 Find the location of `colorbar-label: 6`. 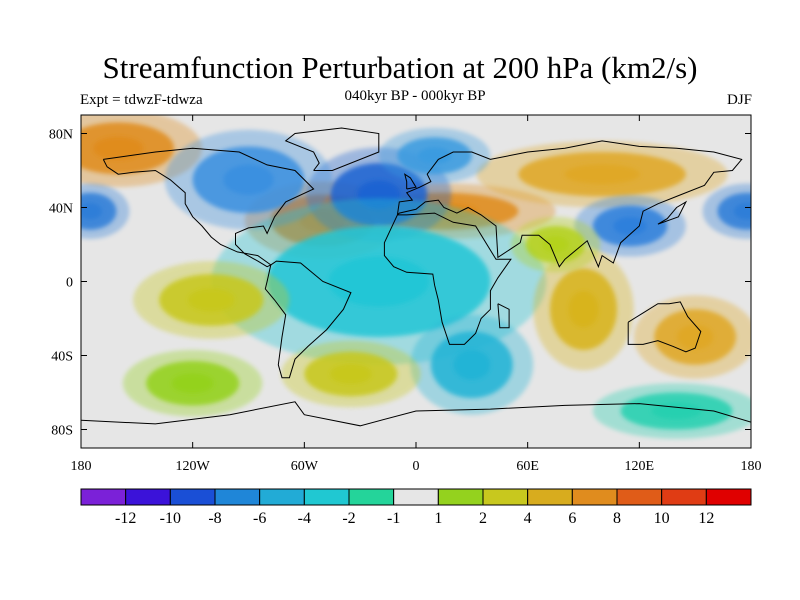

colorbar-label: 6 is located at coordinates (572, 518).